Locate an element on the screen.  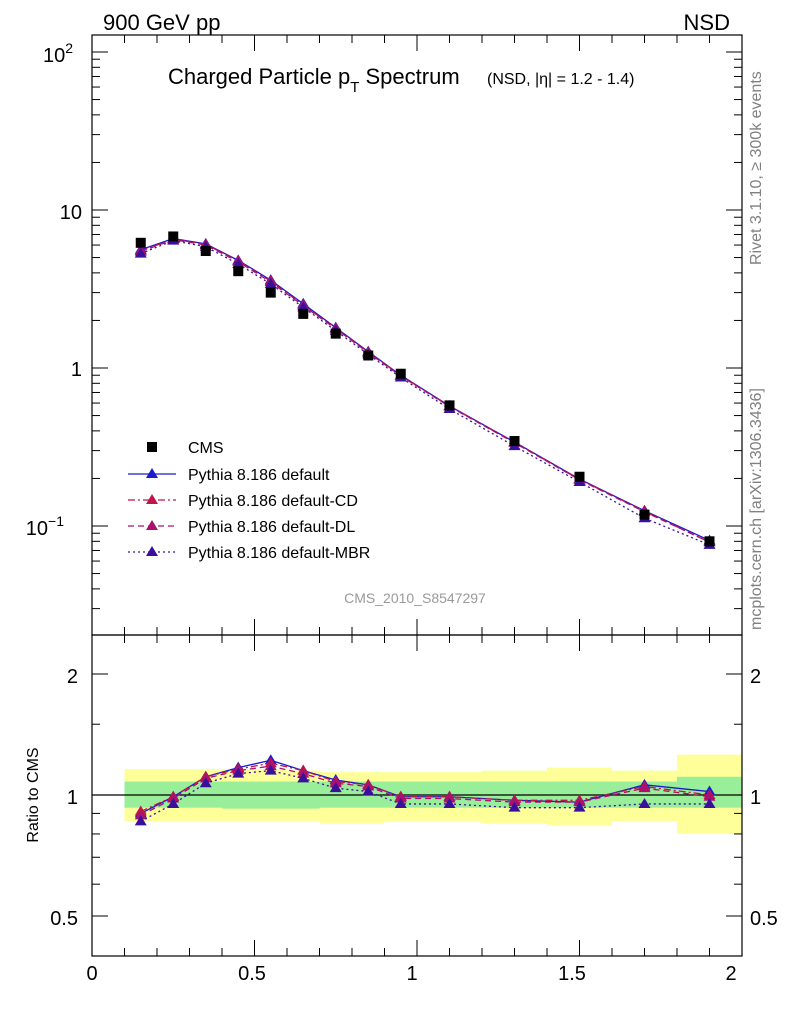
ratio-ytick-label-1: 1 is located at coordinates (72, 798).